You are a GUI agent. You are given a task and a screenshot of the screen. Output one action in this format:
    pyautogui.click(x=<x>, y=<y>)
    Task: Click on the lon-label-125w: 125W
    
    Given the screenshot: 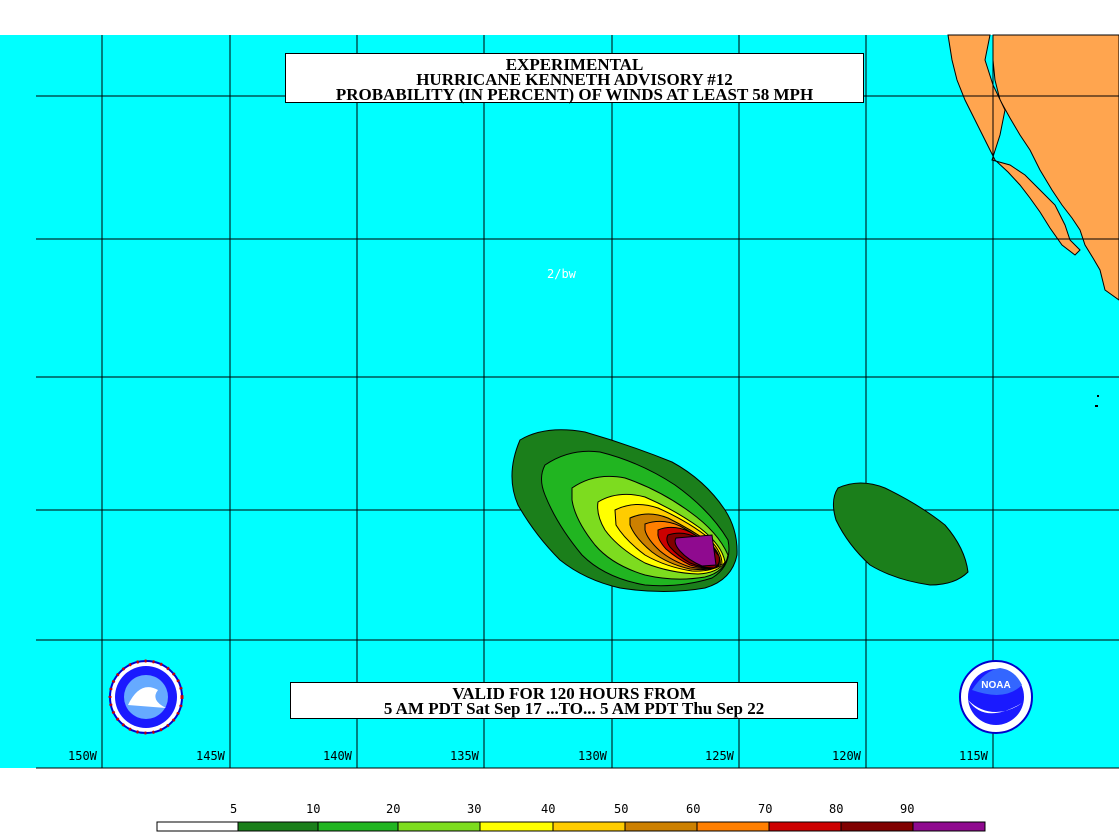 What is the action you would take?
    pyautogui.click(x=719, y=756)
    